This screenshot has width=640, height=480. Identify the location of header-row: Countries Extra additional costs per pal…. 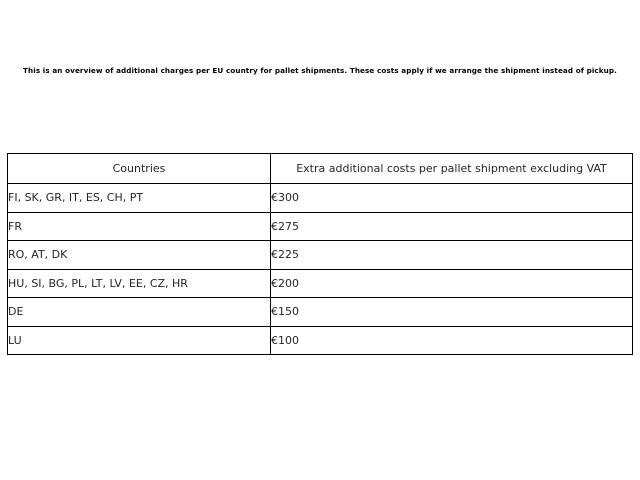
(320, 168).